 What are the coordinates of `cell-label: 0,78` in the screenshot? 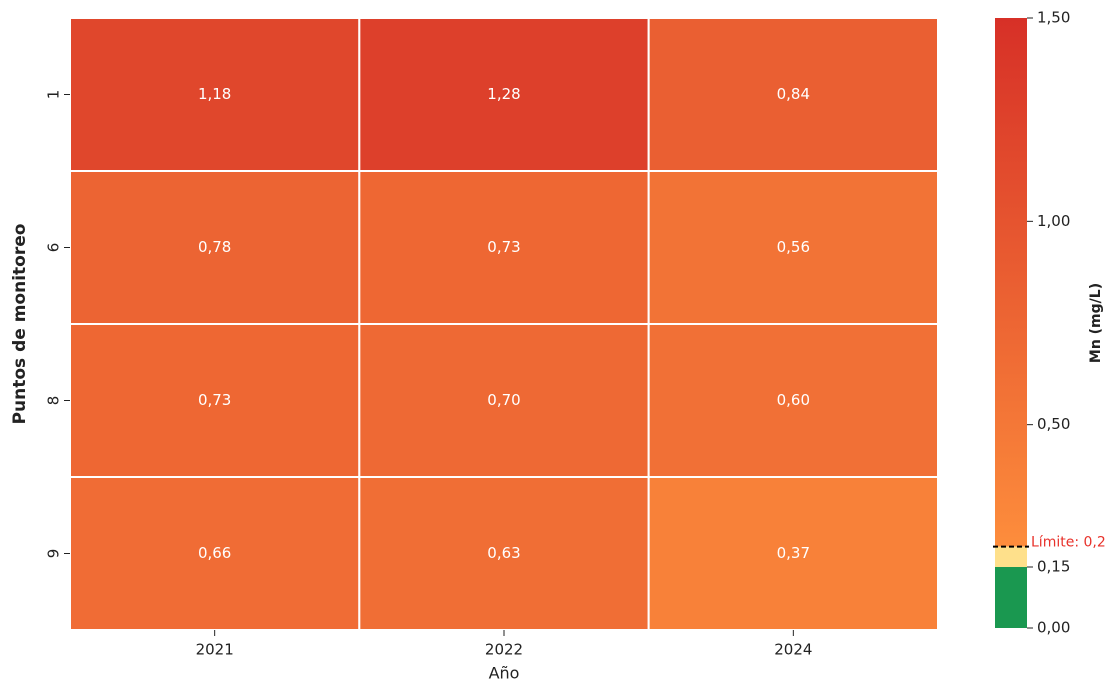 It's located at (214, 247).